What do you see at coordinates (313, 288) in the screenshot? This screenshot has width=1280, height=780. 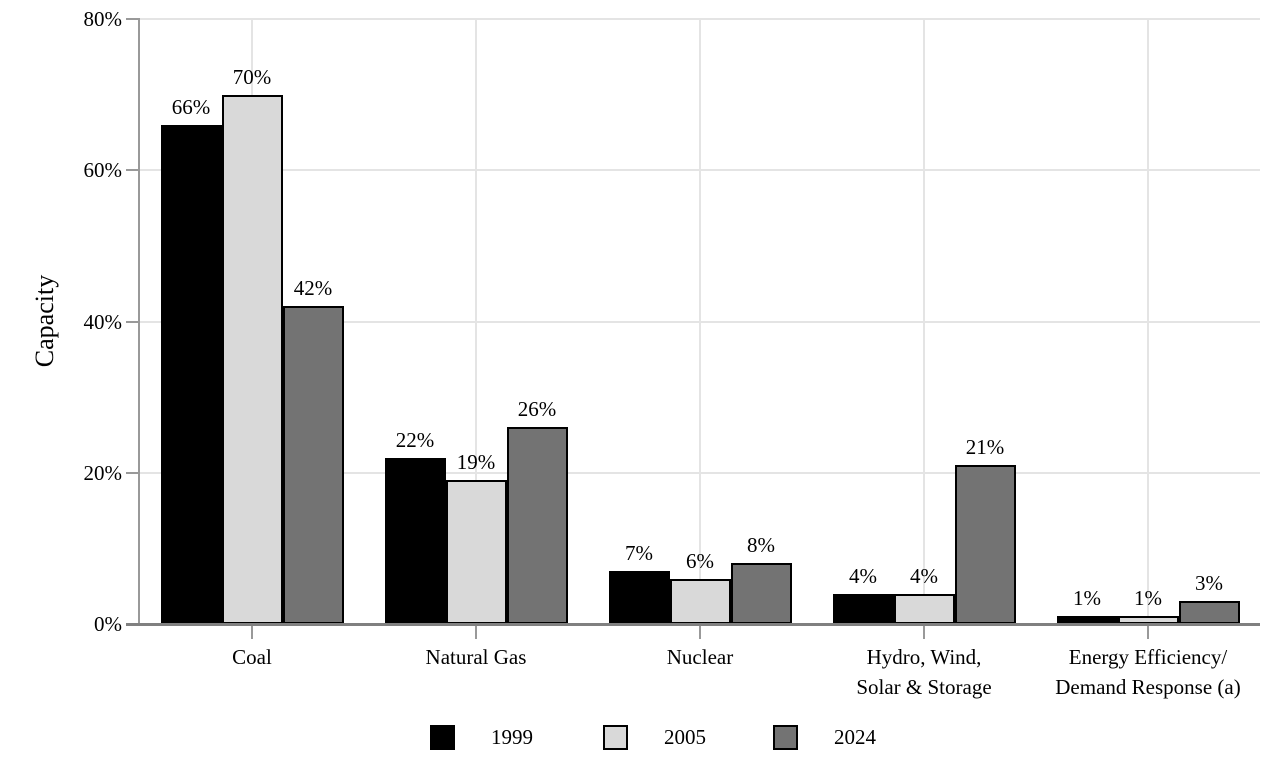 I see `bar-value-label: 42%` at bounding box center [313, 288].